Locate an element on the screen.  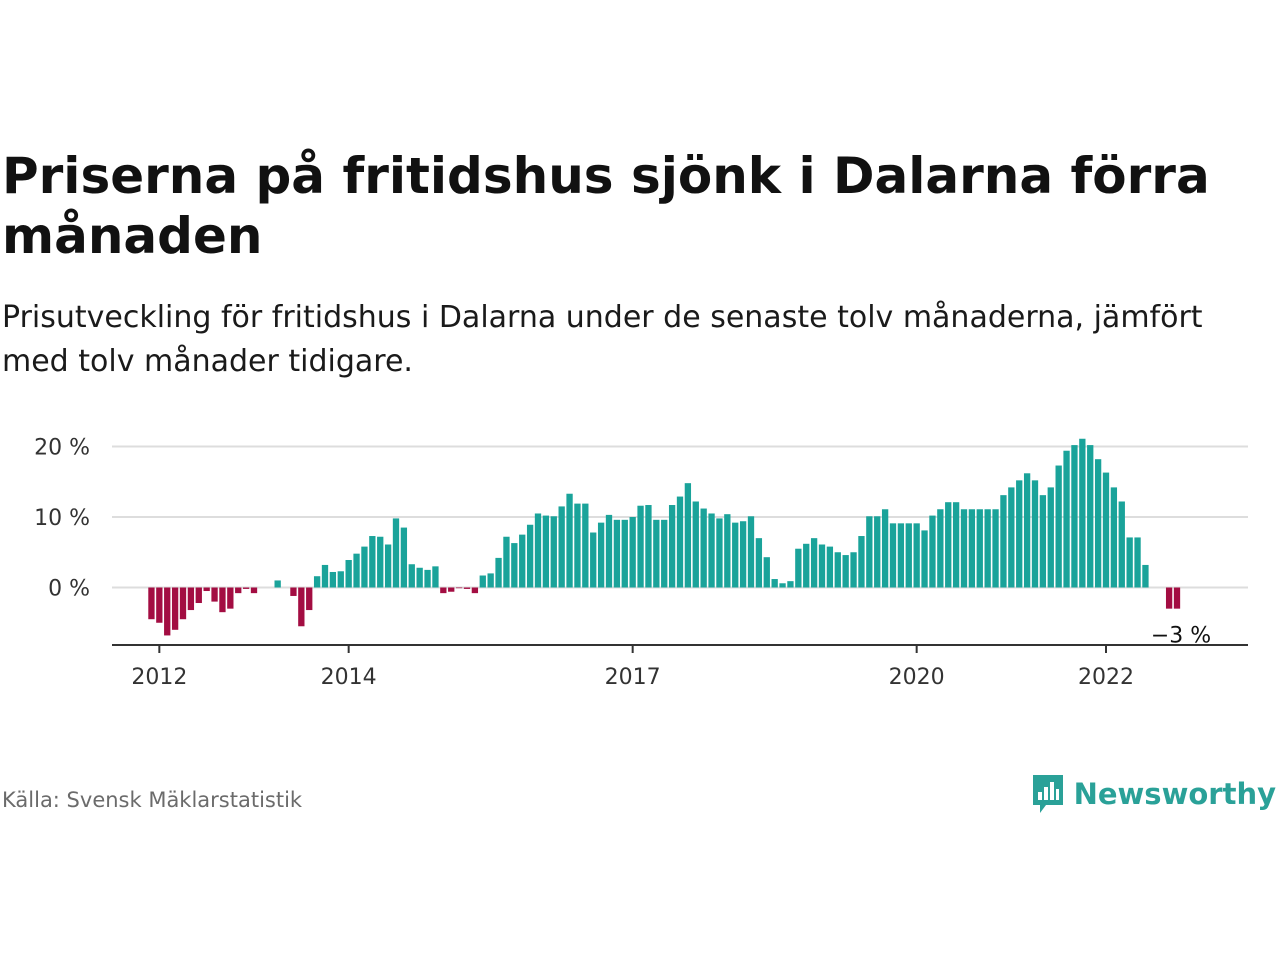
y-tick-label: 20 % is located at coordinates (62, 448).